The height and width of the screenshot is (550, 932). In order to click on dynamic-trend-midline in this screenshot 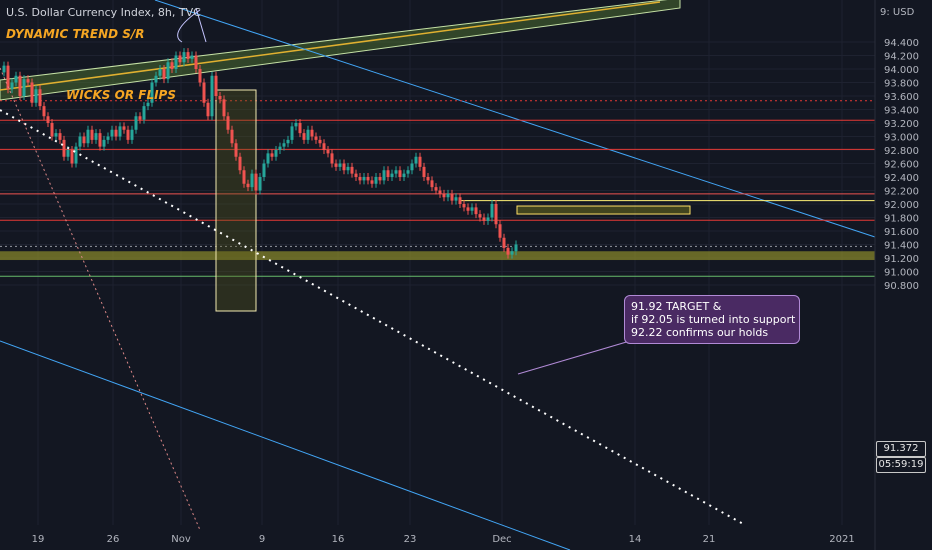, I will do `click(330, 46)`.